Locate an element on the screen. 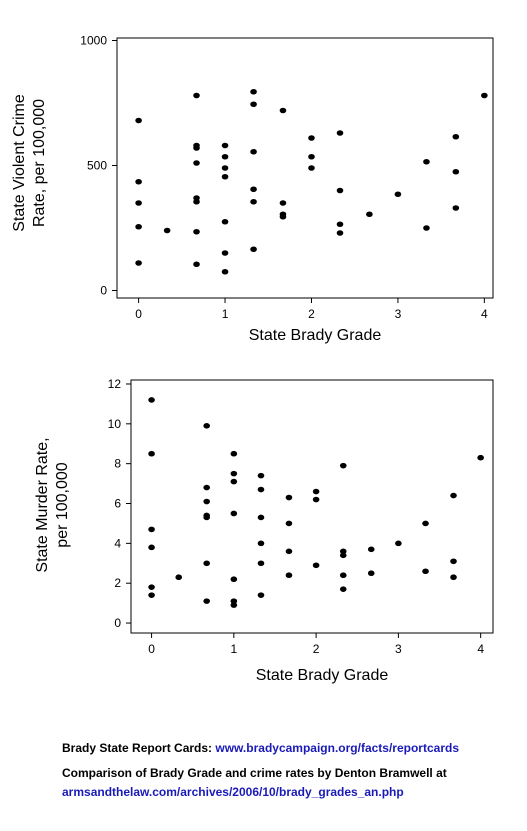 This screenshot has height=831, width=527. report-cards-link: www.bradycampaign.org/facts/reportcards is located at coordinates (337, 748).